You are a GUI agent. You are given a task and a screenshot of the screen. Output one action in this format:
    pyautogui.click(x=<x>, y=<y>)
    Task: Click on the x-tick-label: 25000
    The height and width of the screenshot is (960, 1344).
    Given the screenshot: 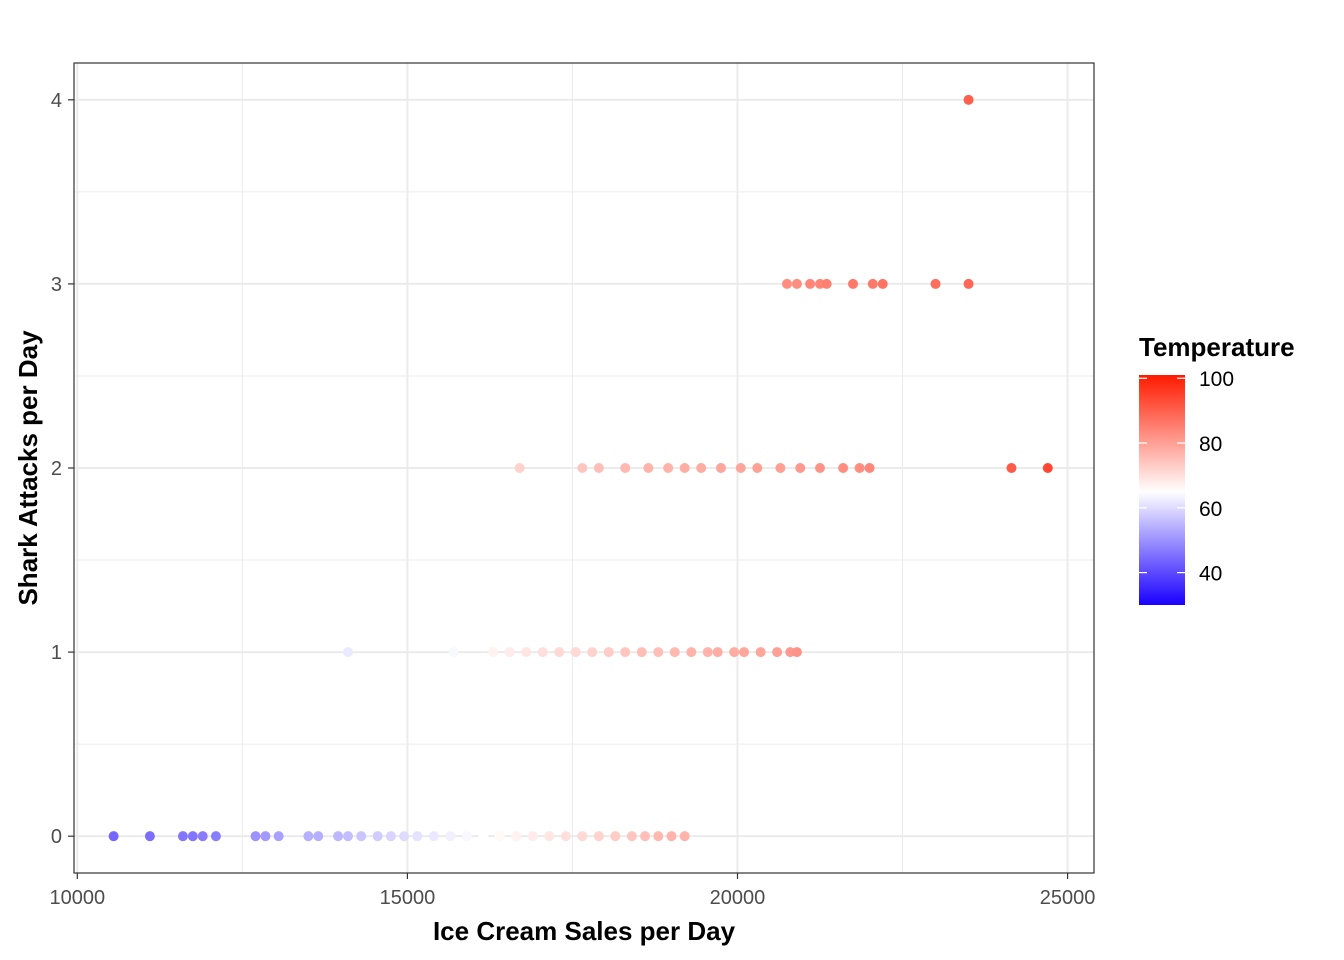 What is the action you would take?
    pyautogui.click(x=1068, y=898)
    